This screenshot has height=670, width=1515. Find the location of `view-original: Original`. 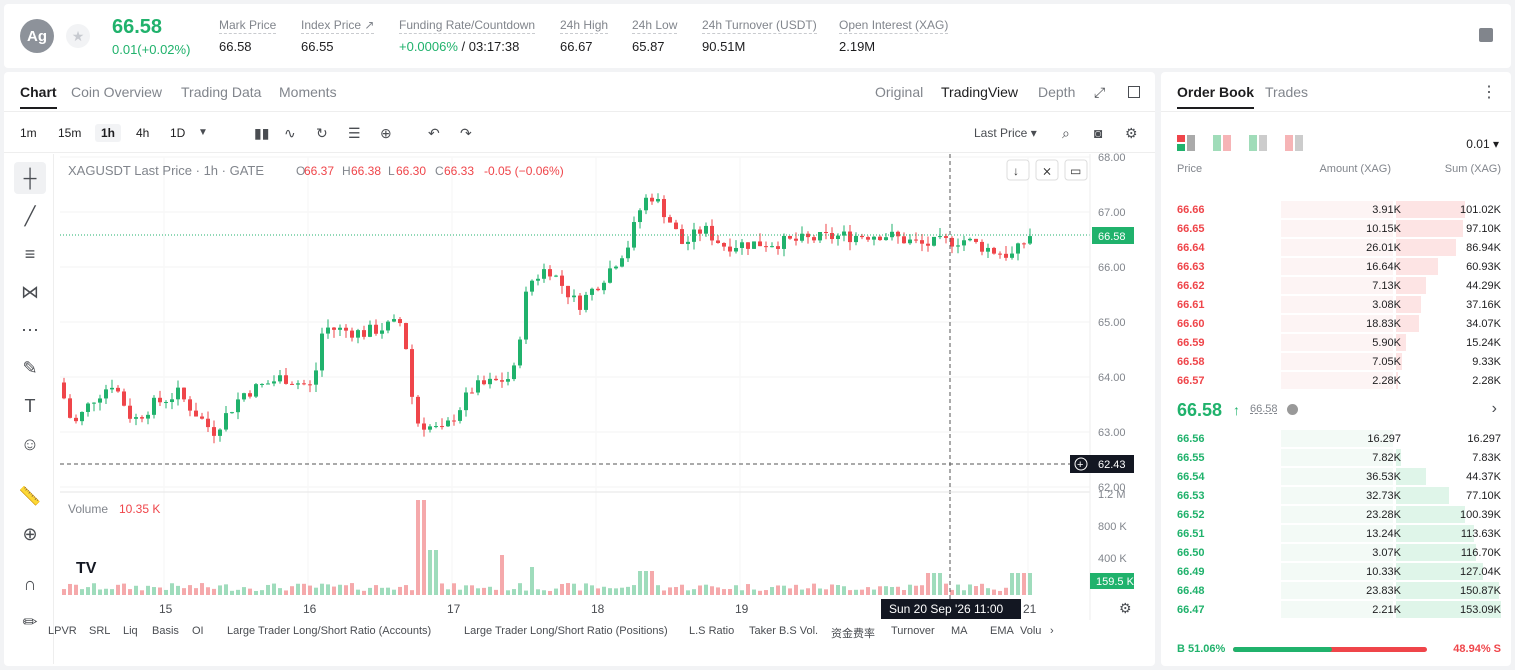

view-original: Original is located at coordinates (899, 92).